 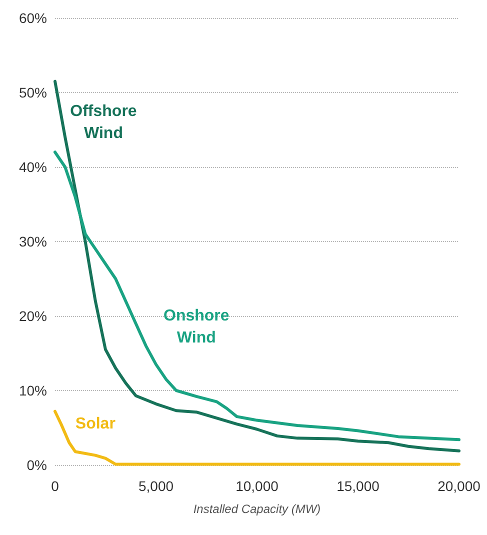 What do you see at coordinates (95, 424) in the screenshot?
I see `series-label: Solar` at bounding box center [95, 424].